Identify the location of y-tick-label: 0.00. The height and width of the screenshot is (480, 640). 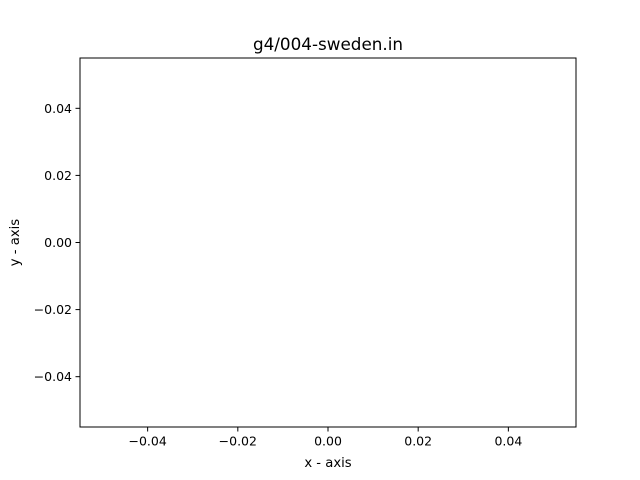
(58, 242).